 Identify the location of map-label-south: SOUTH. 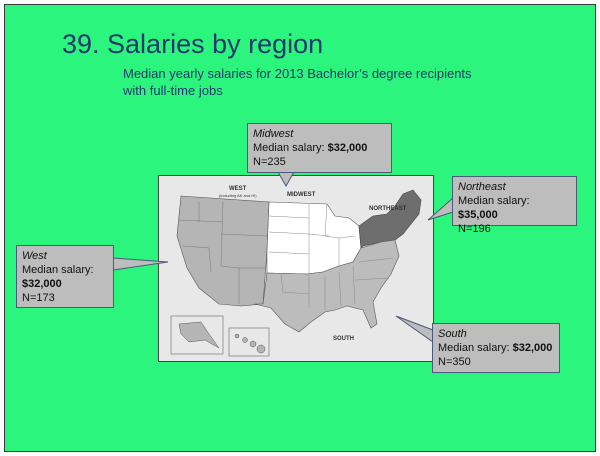
(343, 339).